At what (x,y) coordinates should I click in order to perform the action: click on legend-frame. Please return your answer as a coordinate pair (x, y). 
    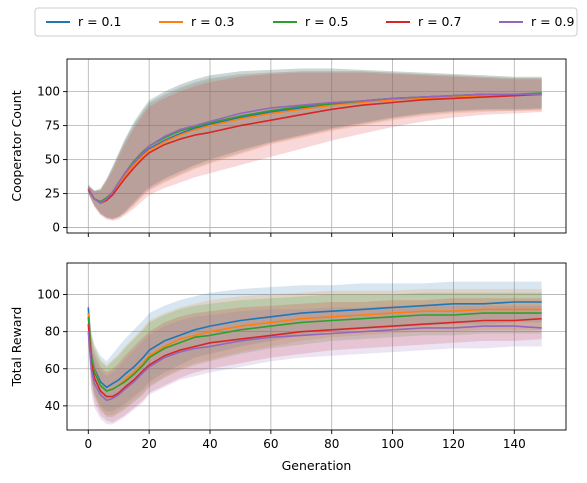
    Looking at the image, I should click on (306, 22).